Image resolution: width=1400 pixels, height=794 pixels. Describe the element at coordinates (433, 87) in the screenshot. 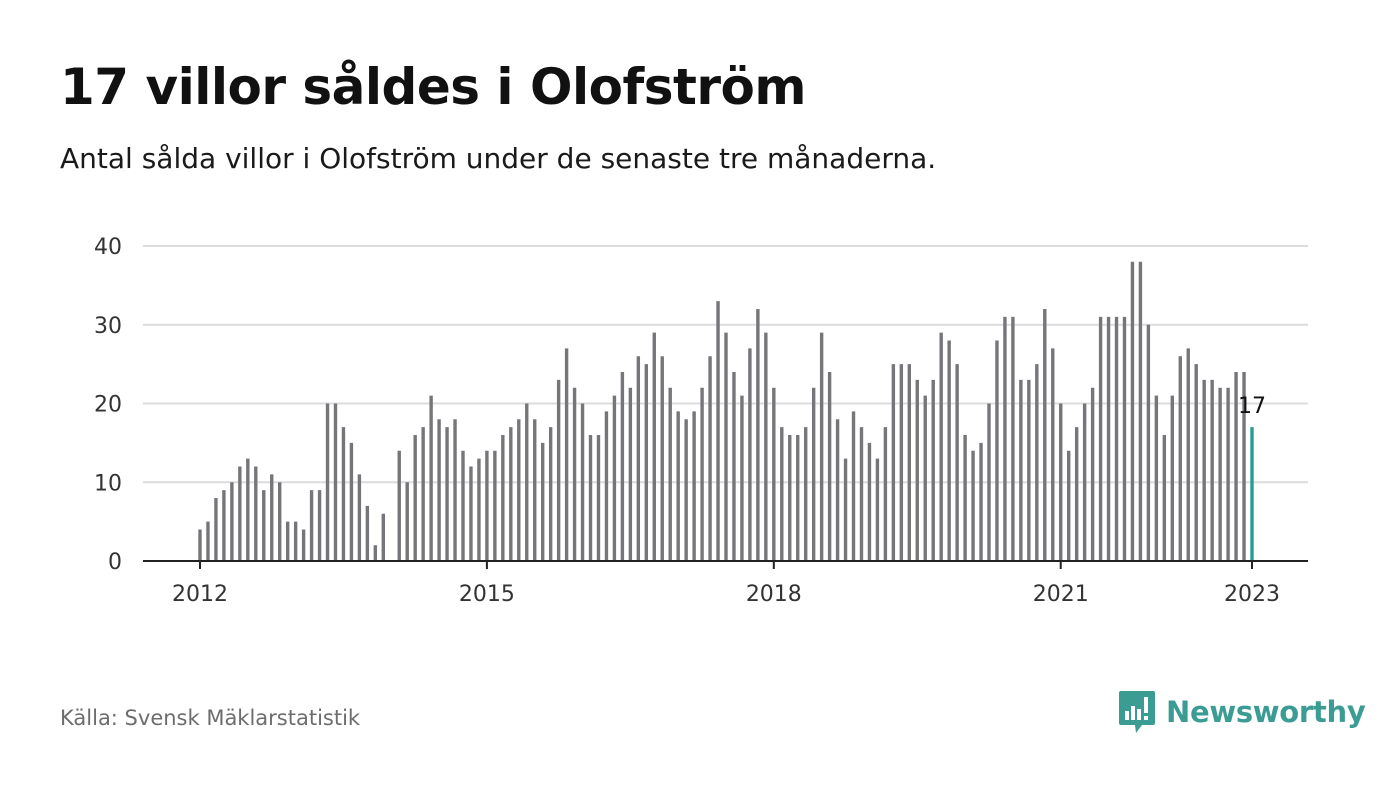

I see `chart-title: 17 villor såldes i Olofström` at that location.